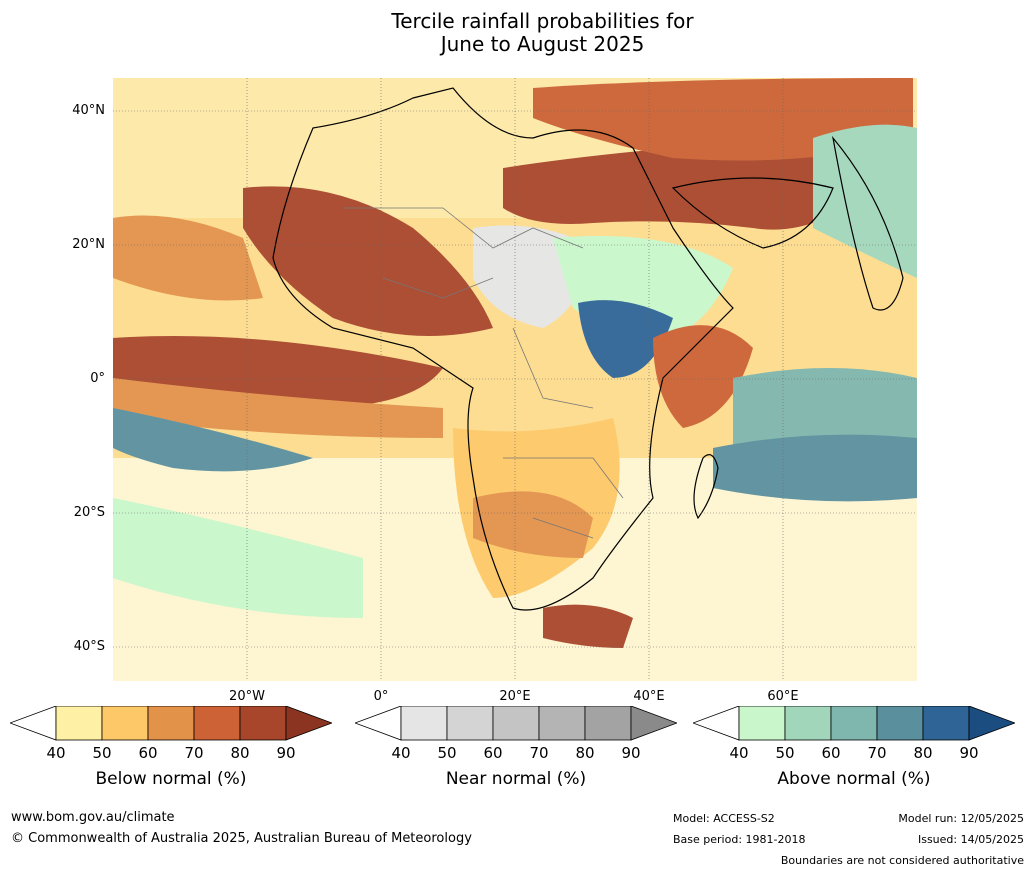 Image resolution: width=1035 pixels, height=873 pixels. What do you see at coordinates (401, 753) in the screenshot?
I see `colorbar-near-tick: 40` at bounding box center [401, 753].